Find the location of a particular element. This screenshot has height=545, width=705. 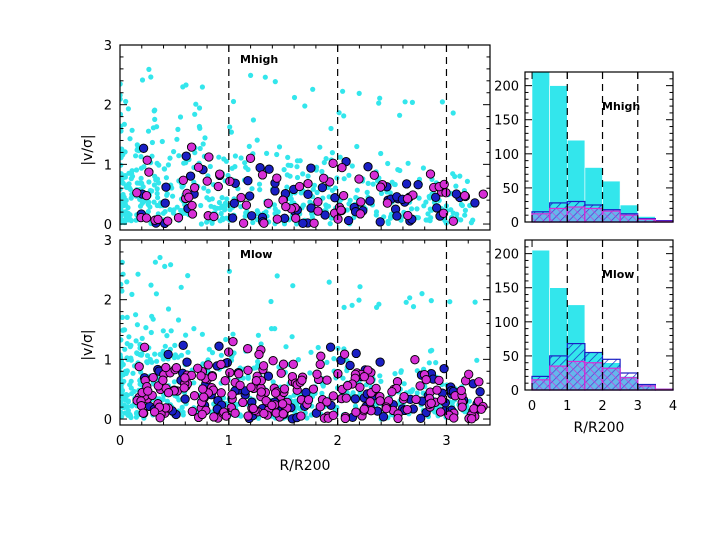

y-tick-label: 100 is located at coordinates (506, 155).